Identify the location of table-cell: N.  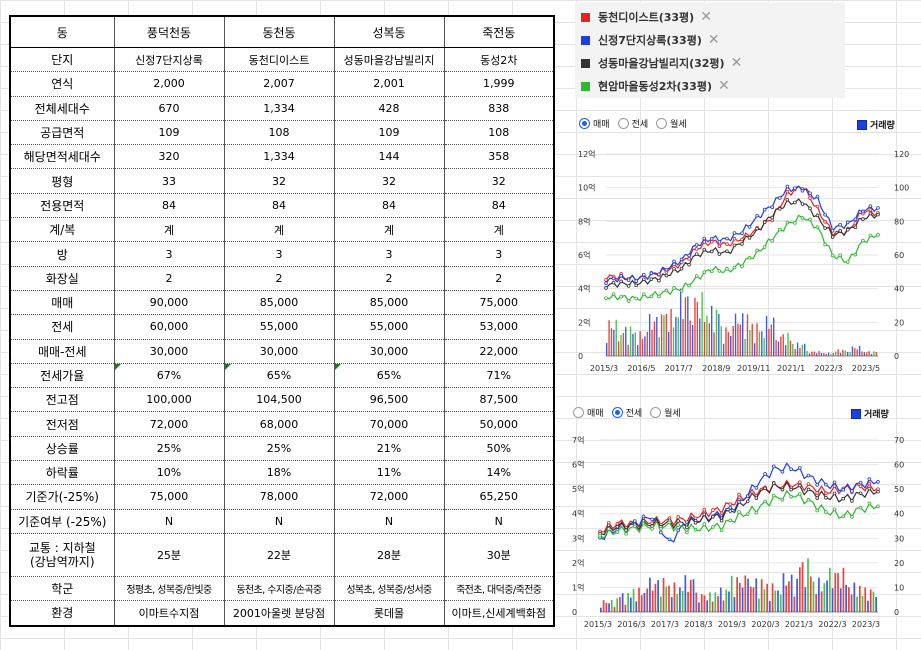
(169, 521).